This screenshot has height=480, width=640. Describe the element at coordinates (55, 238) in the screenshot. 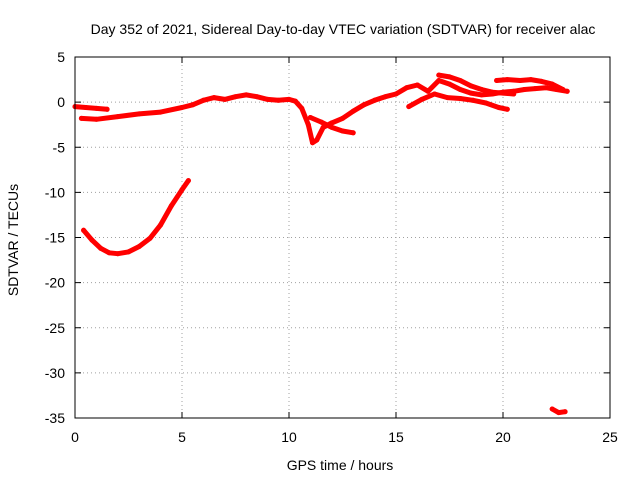

I see `y-tick-label: -15` at that location.